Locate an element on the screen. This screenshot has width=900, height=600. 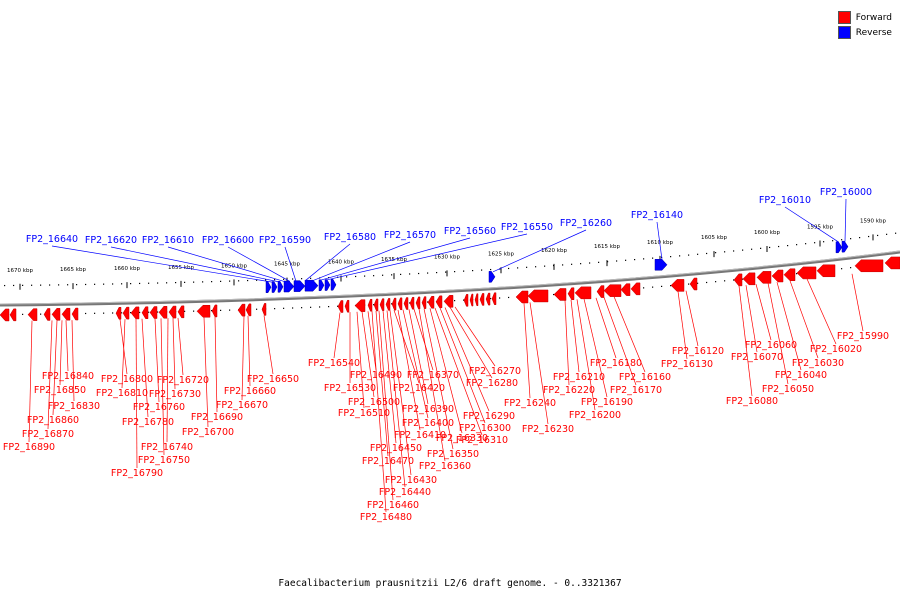
legend-label-forward: Forward is located at coordinates (873, 17).